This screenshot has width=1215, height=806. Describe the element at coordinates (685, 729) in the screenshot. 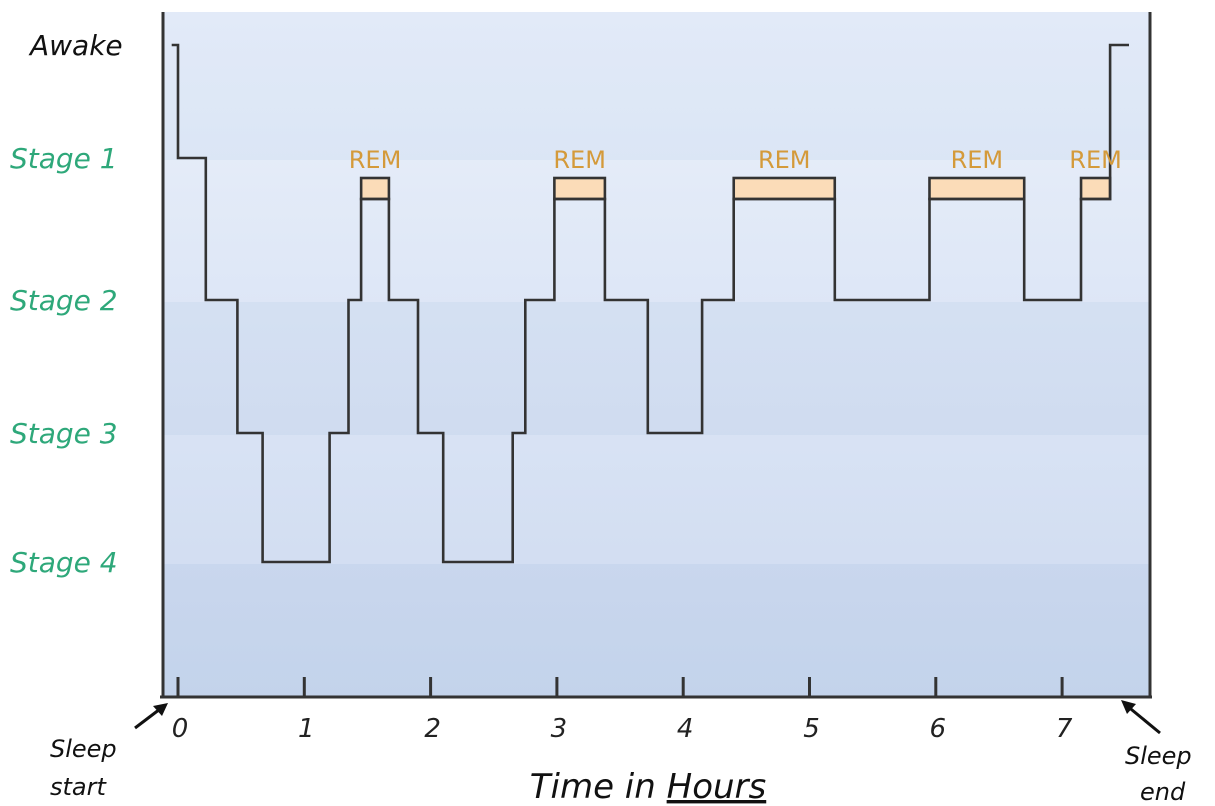

I see `x-tick-label: 4` at that location.